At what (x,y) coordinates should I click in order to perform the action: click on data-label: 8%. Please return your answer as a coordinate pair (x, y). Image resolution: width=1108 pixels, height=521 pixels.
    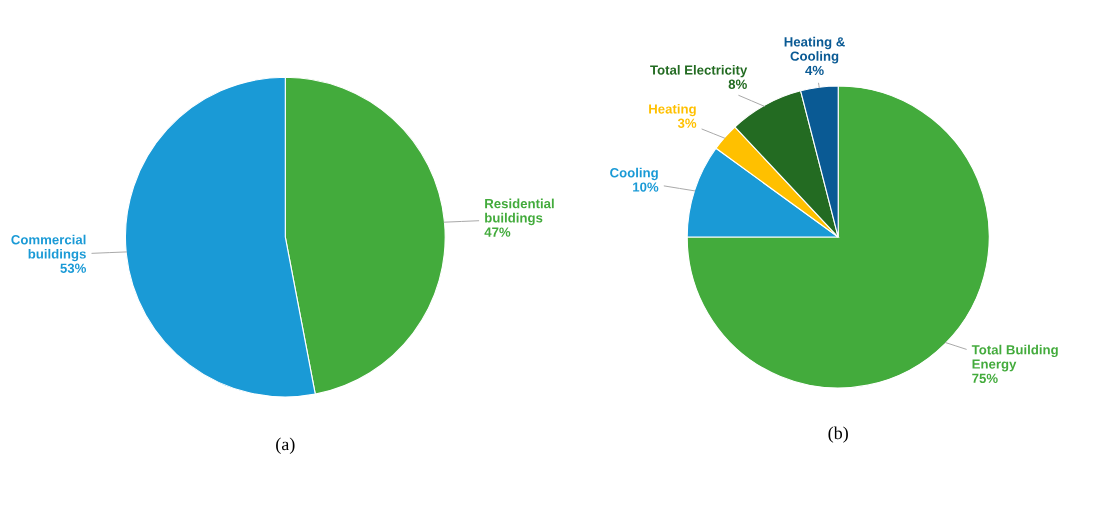
    Looking at the image, I should click on (737, 84).